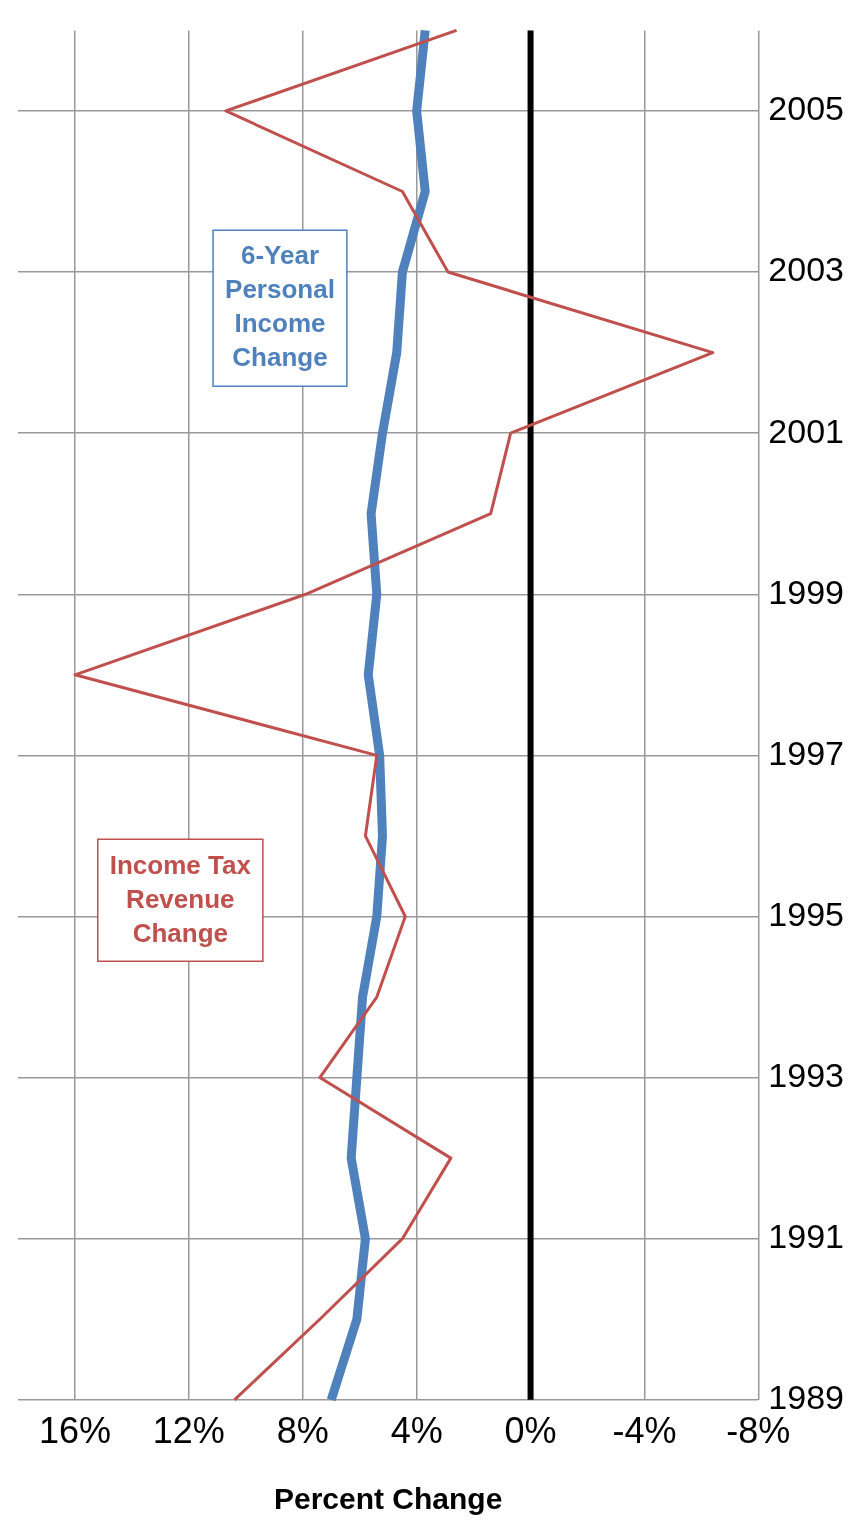 The image size is (862, 1533). Describe the element at coordinates (644, 1431) in the screenshot. I see `x-tick-label: -4%` at that location.